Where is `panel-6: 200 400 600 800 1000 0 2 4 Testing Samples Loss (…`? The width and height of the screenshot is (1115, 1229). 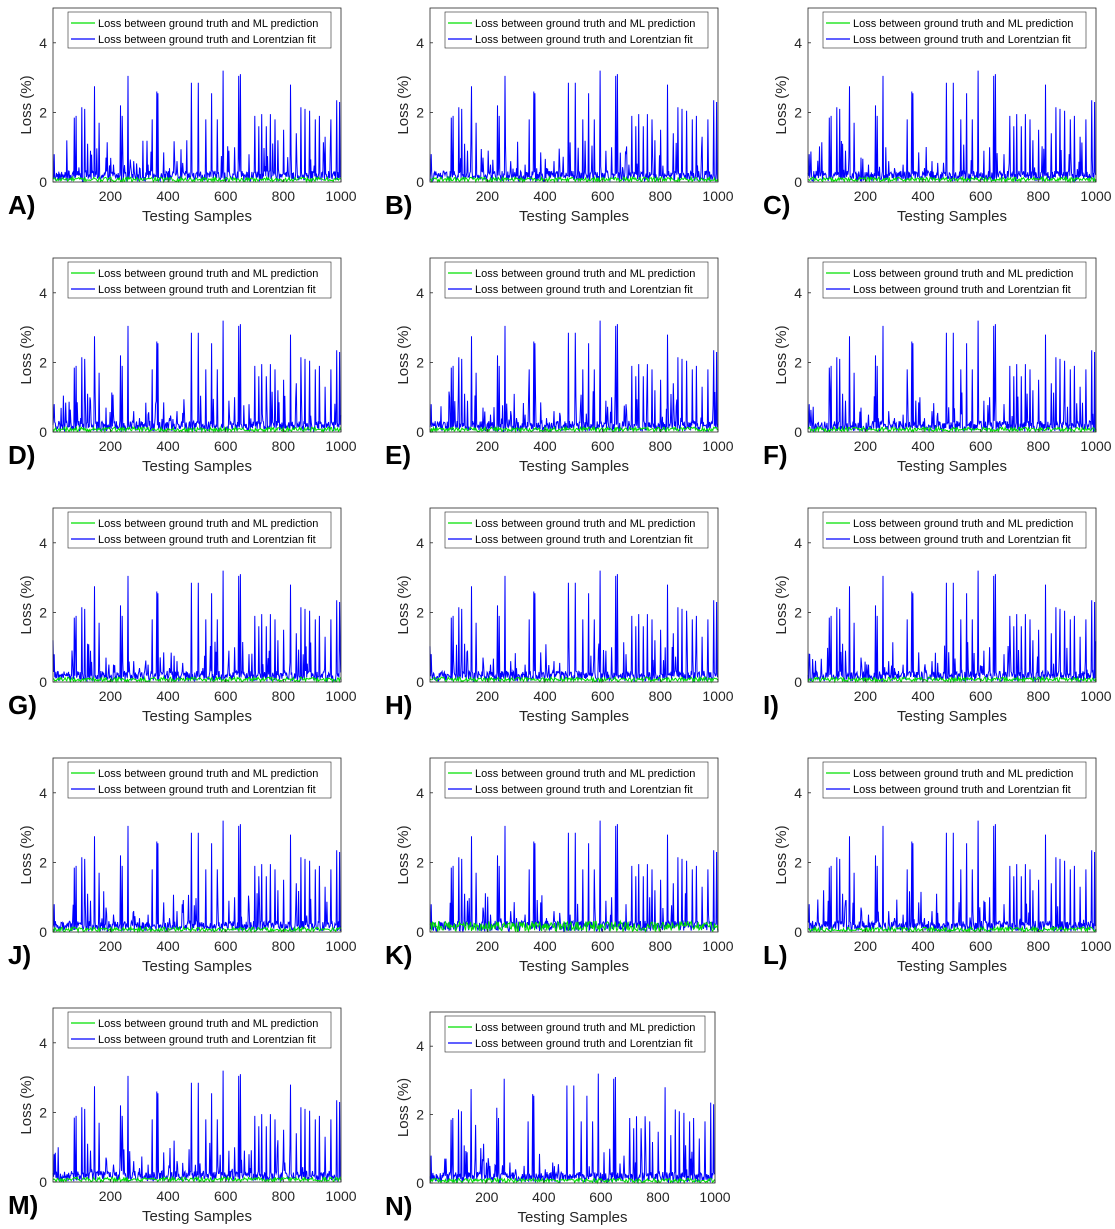 panel-6: 200 400 600 800 1000 0 2 4 Testing Samples Loss (… is located at coordinates (937, 366).